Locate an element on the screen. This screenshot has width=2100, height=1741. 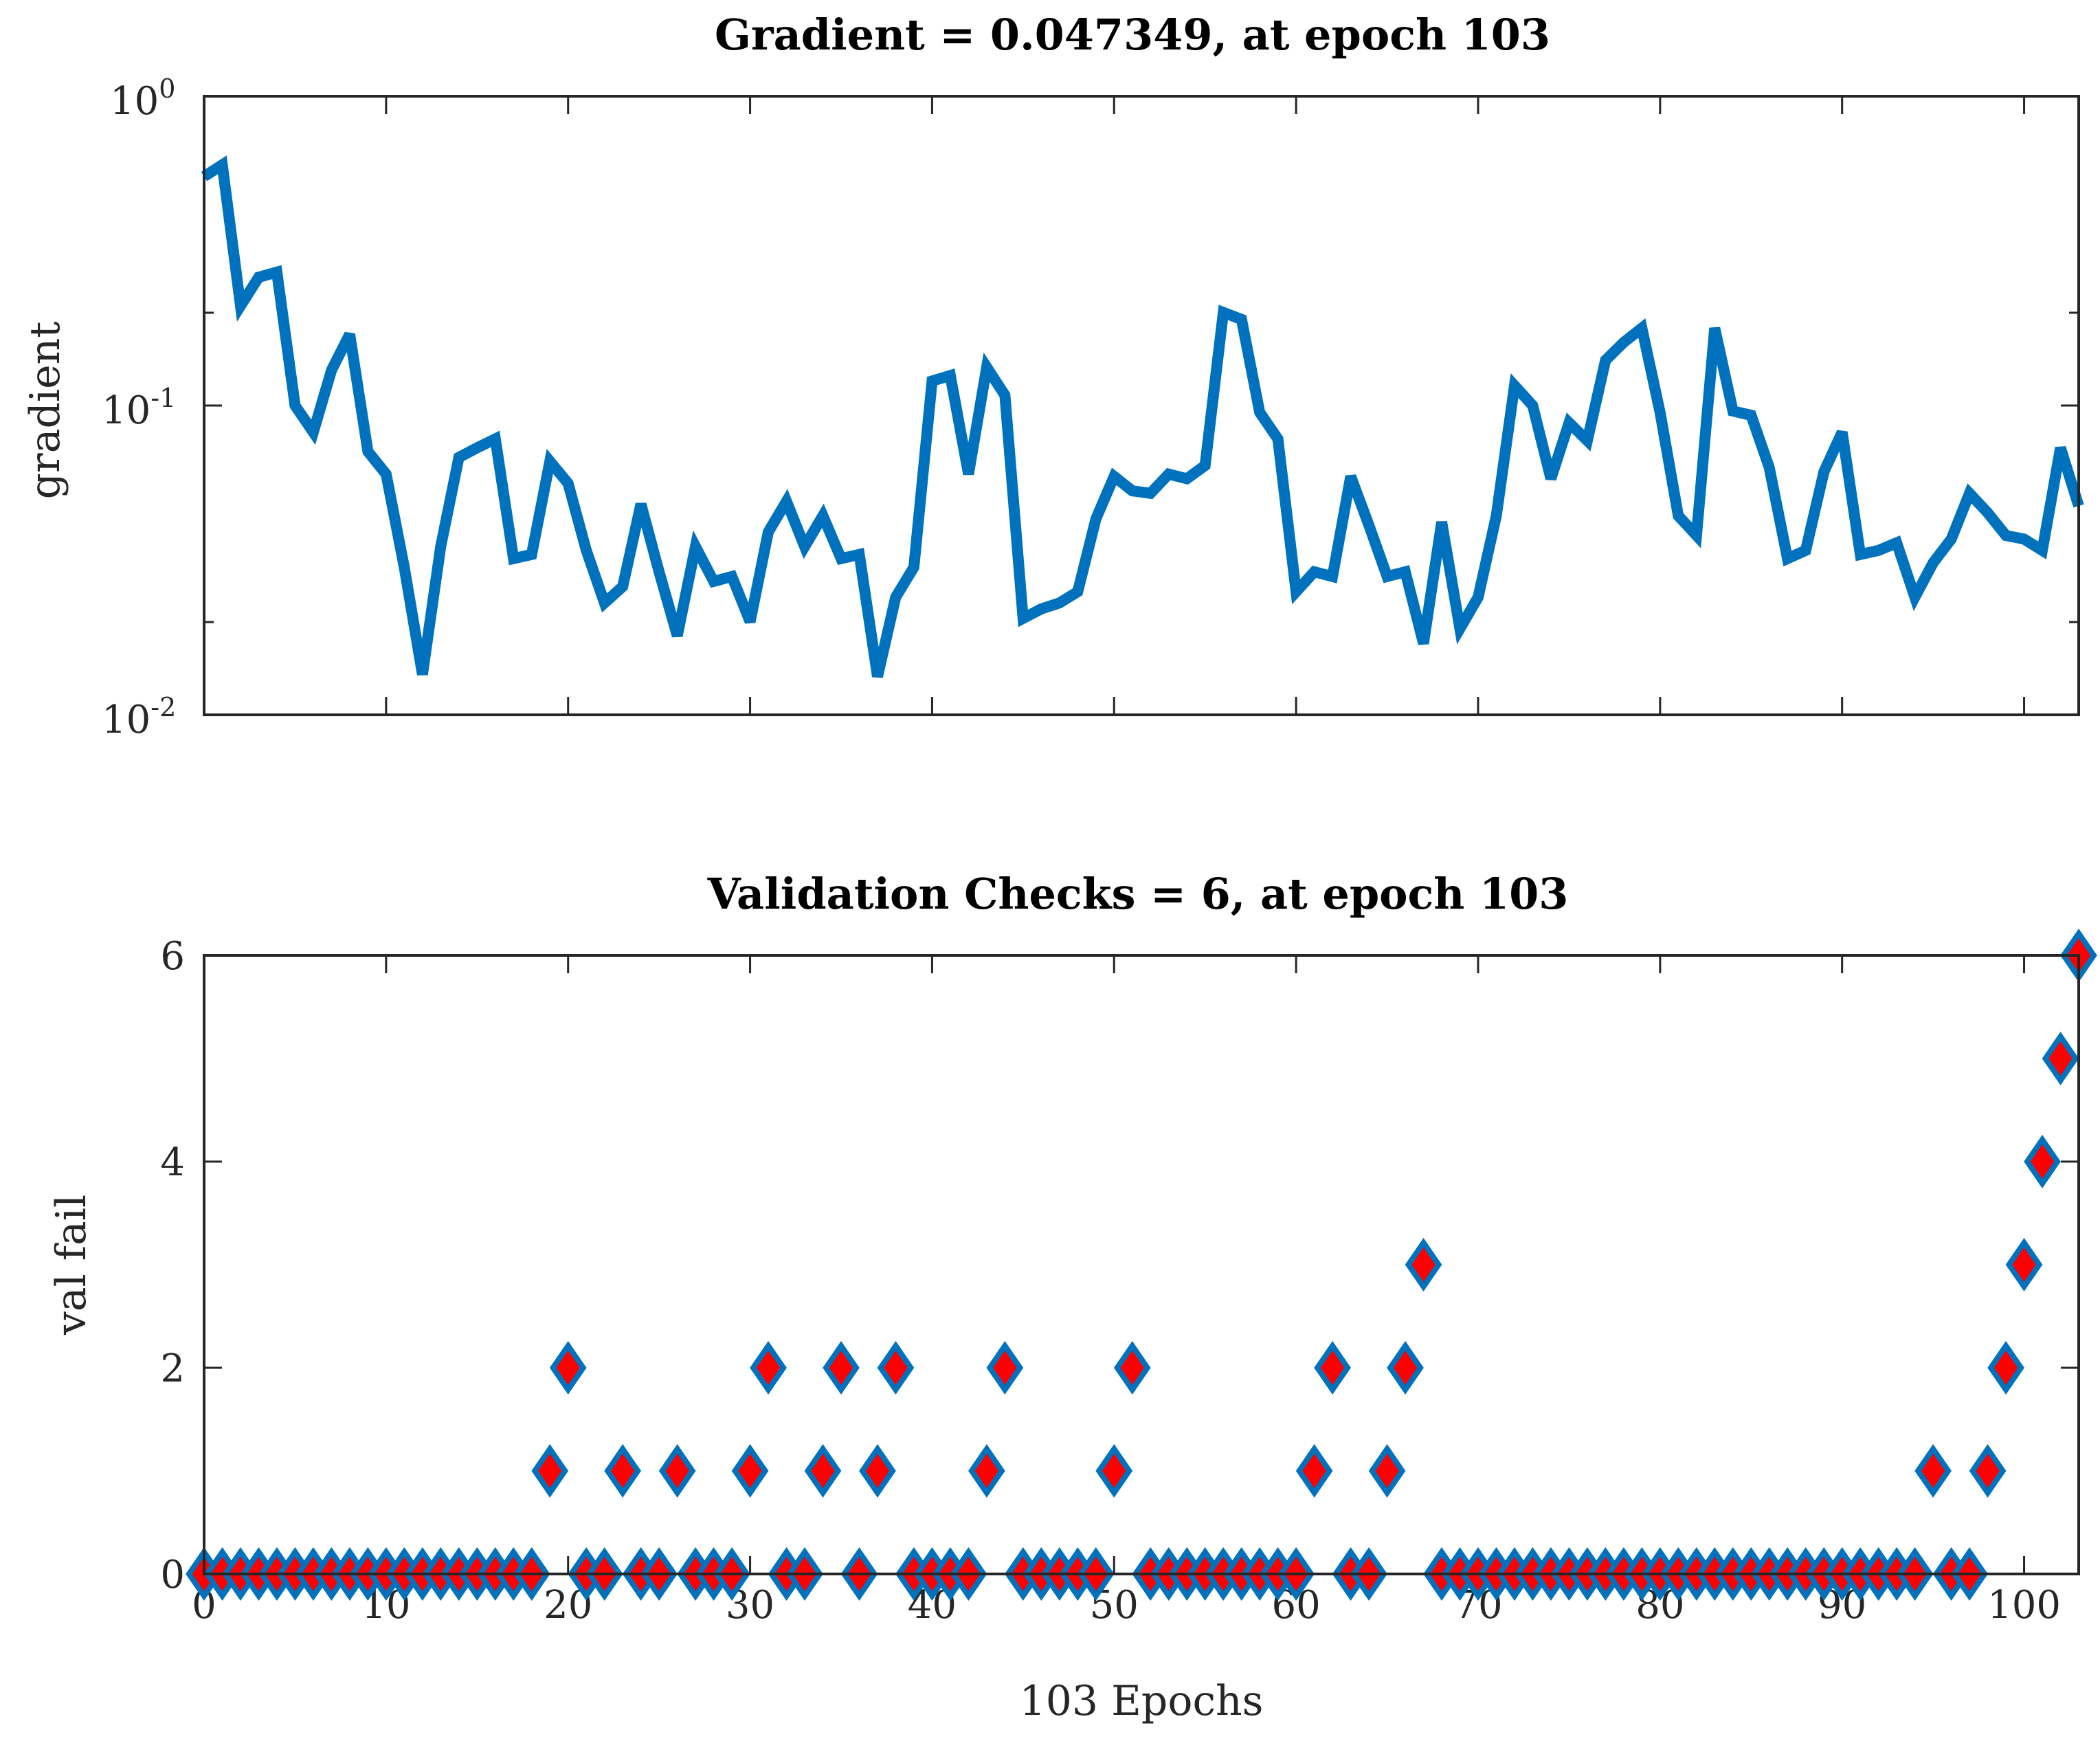
gradient-title: Gradient = 0.047349, at epoch 103 is located at coordinates (1133, 35).